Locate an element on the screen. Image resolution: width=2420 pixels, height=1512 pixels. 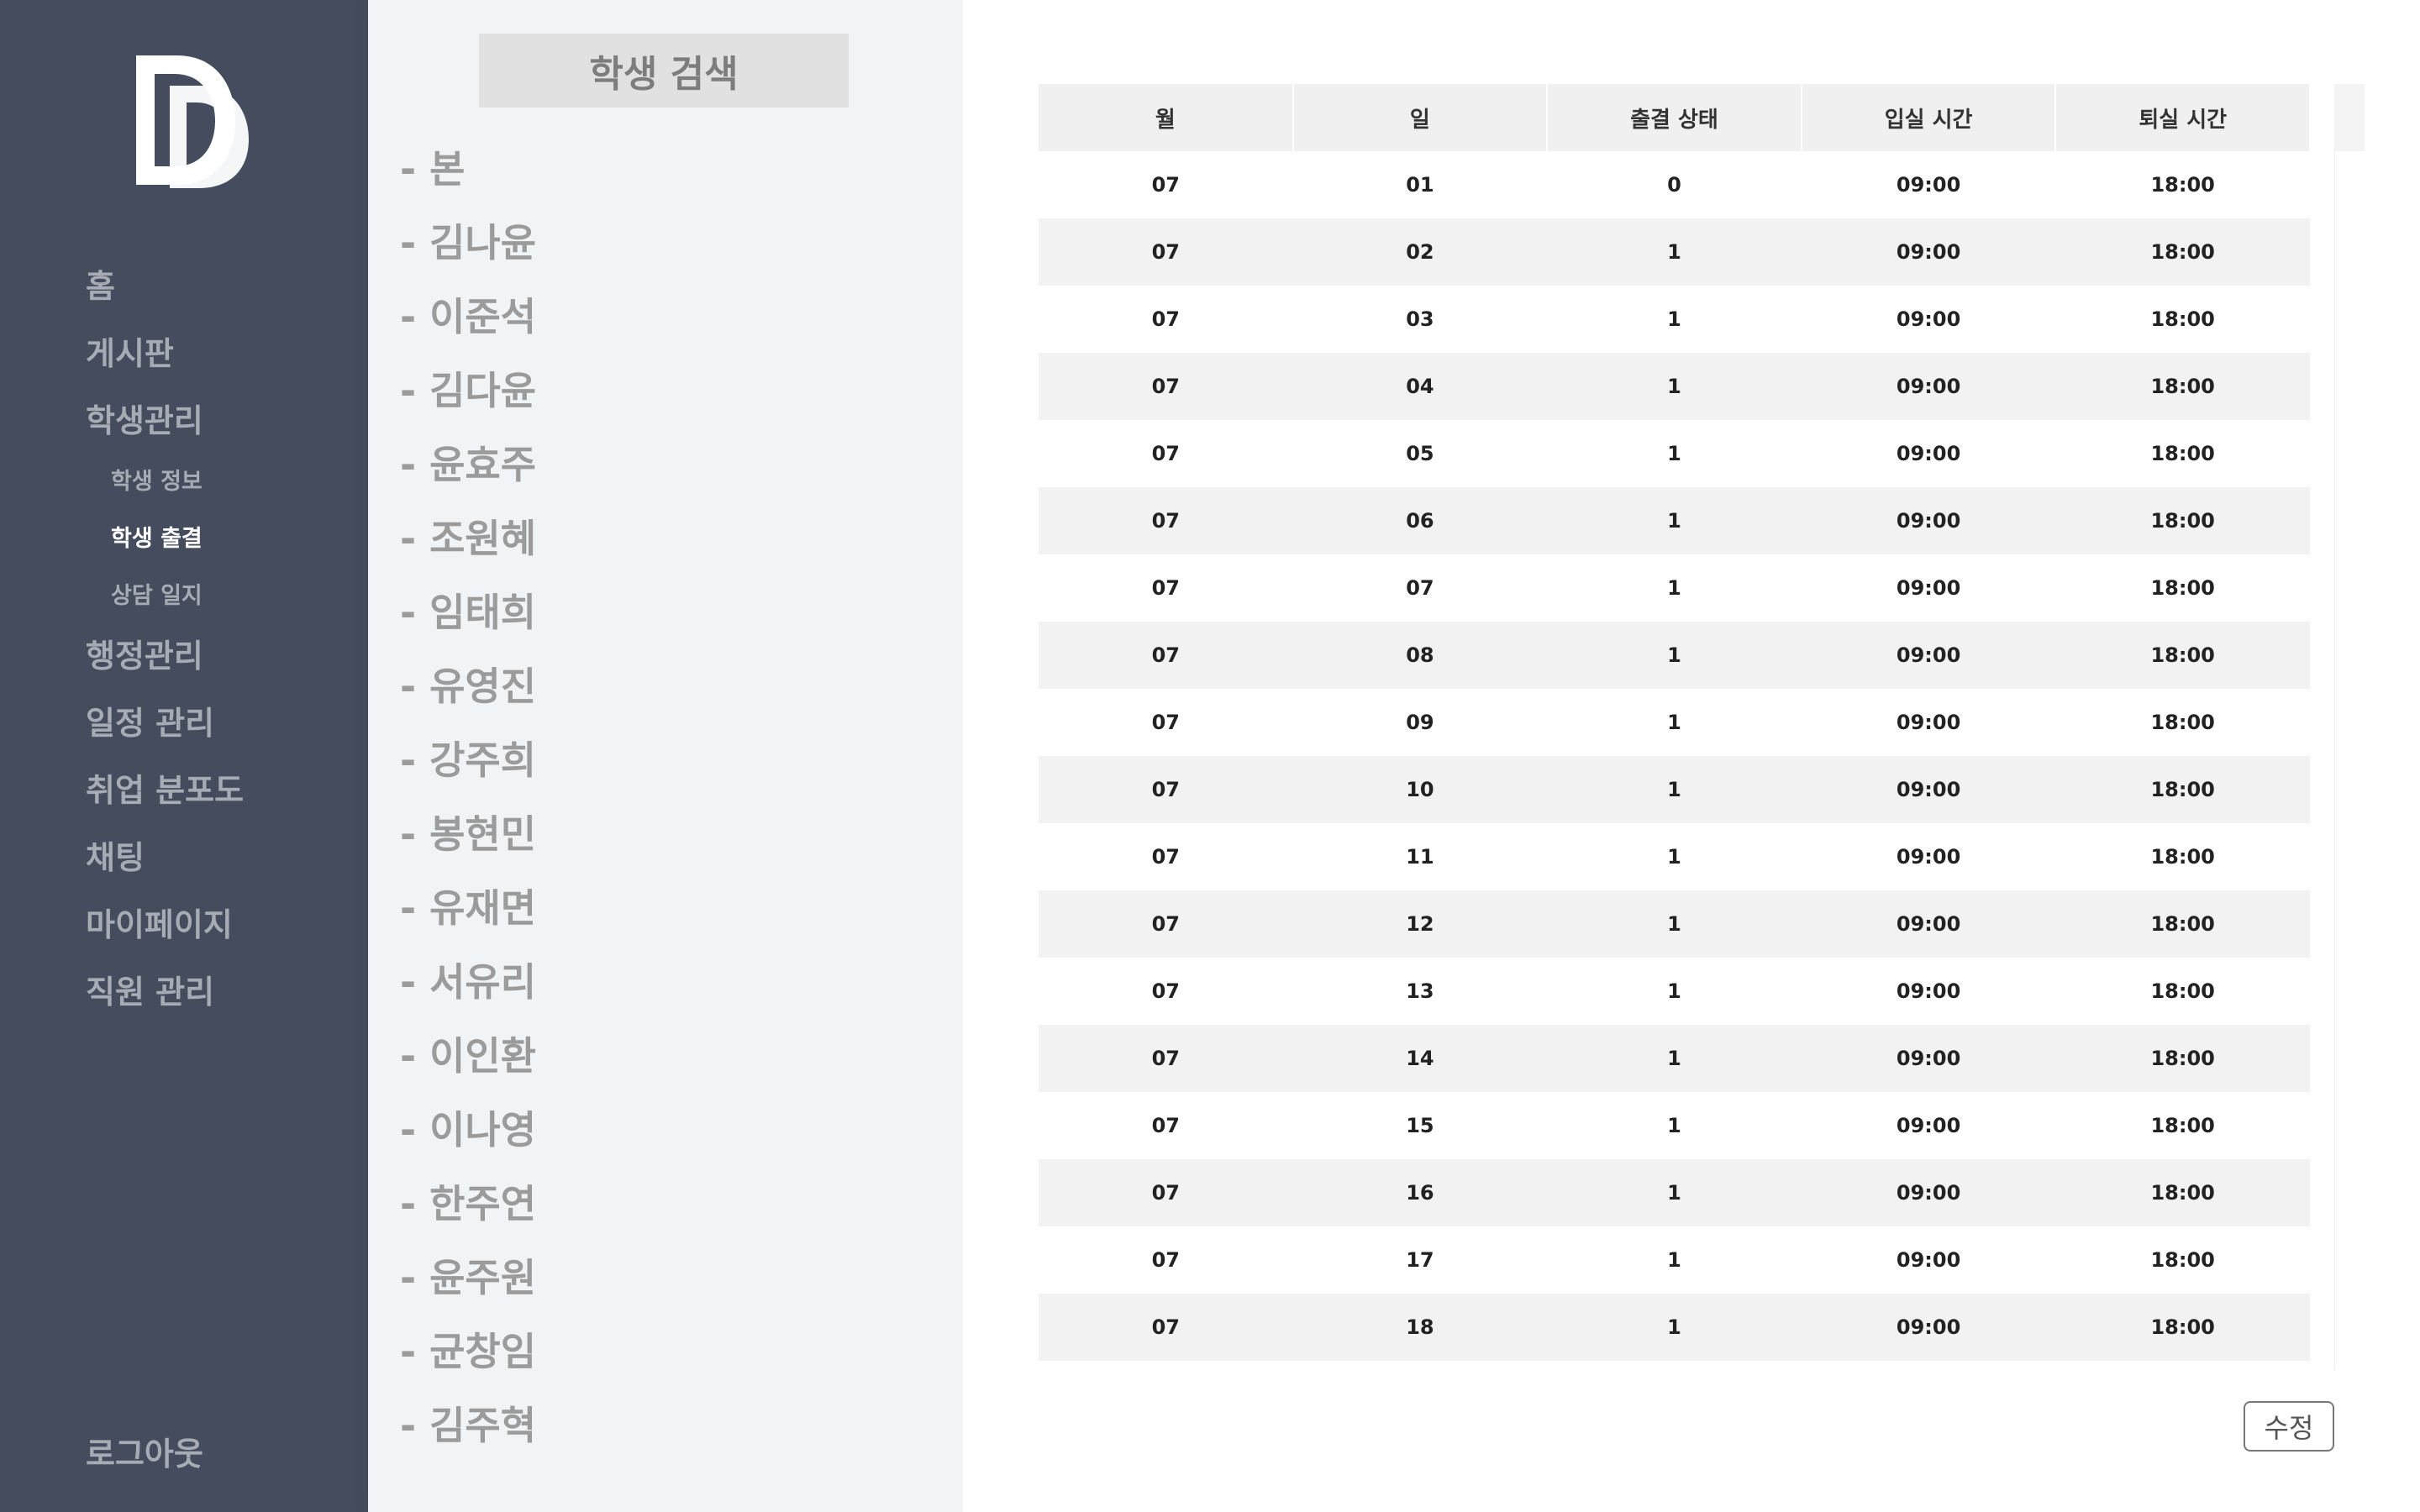
table-row: 07 10 1 09:00 18:00 is located at coordinates (1675, 789).